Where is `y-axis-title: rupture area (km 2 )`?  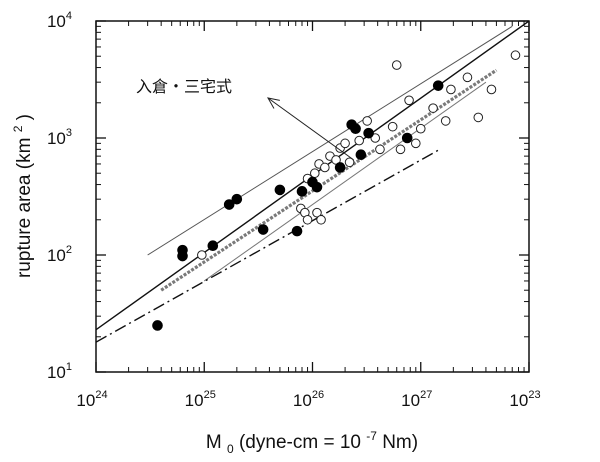
y-axis-title: rupture area (km 2 ) is located at coordinates (20, 196).